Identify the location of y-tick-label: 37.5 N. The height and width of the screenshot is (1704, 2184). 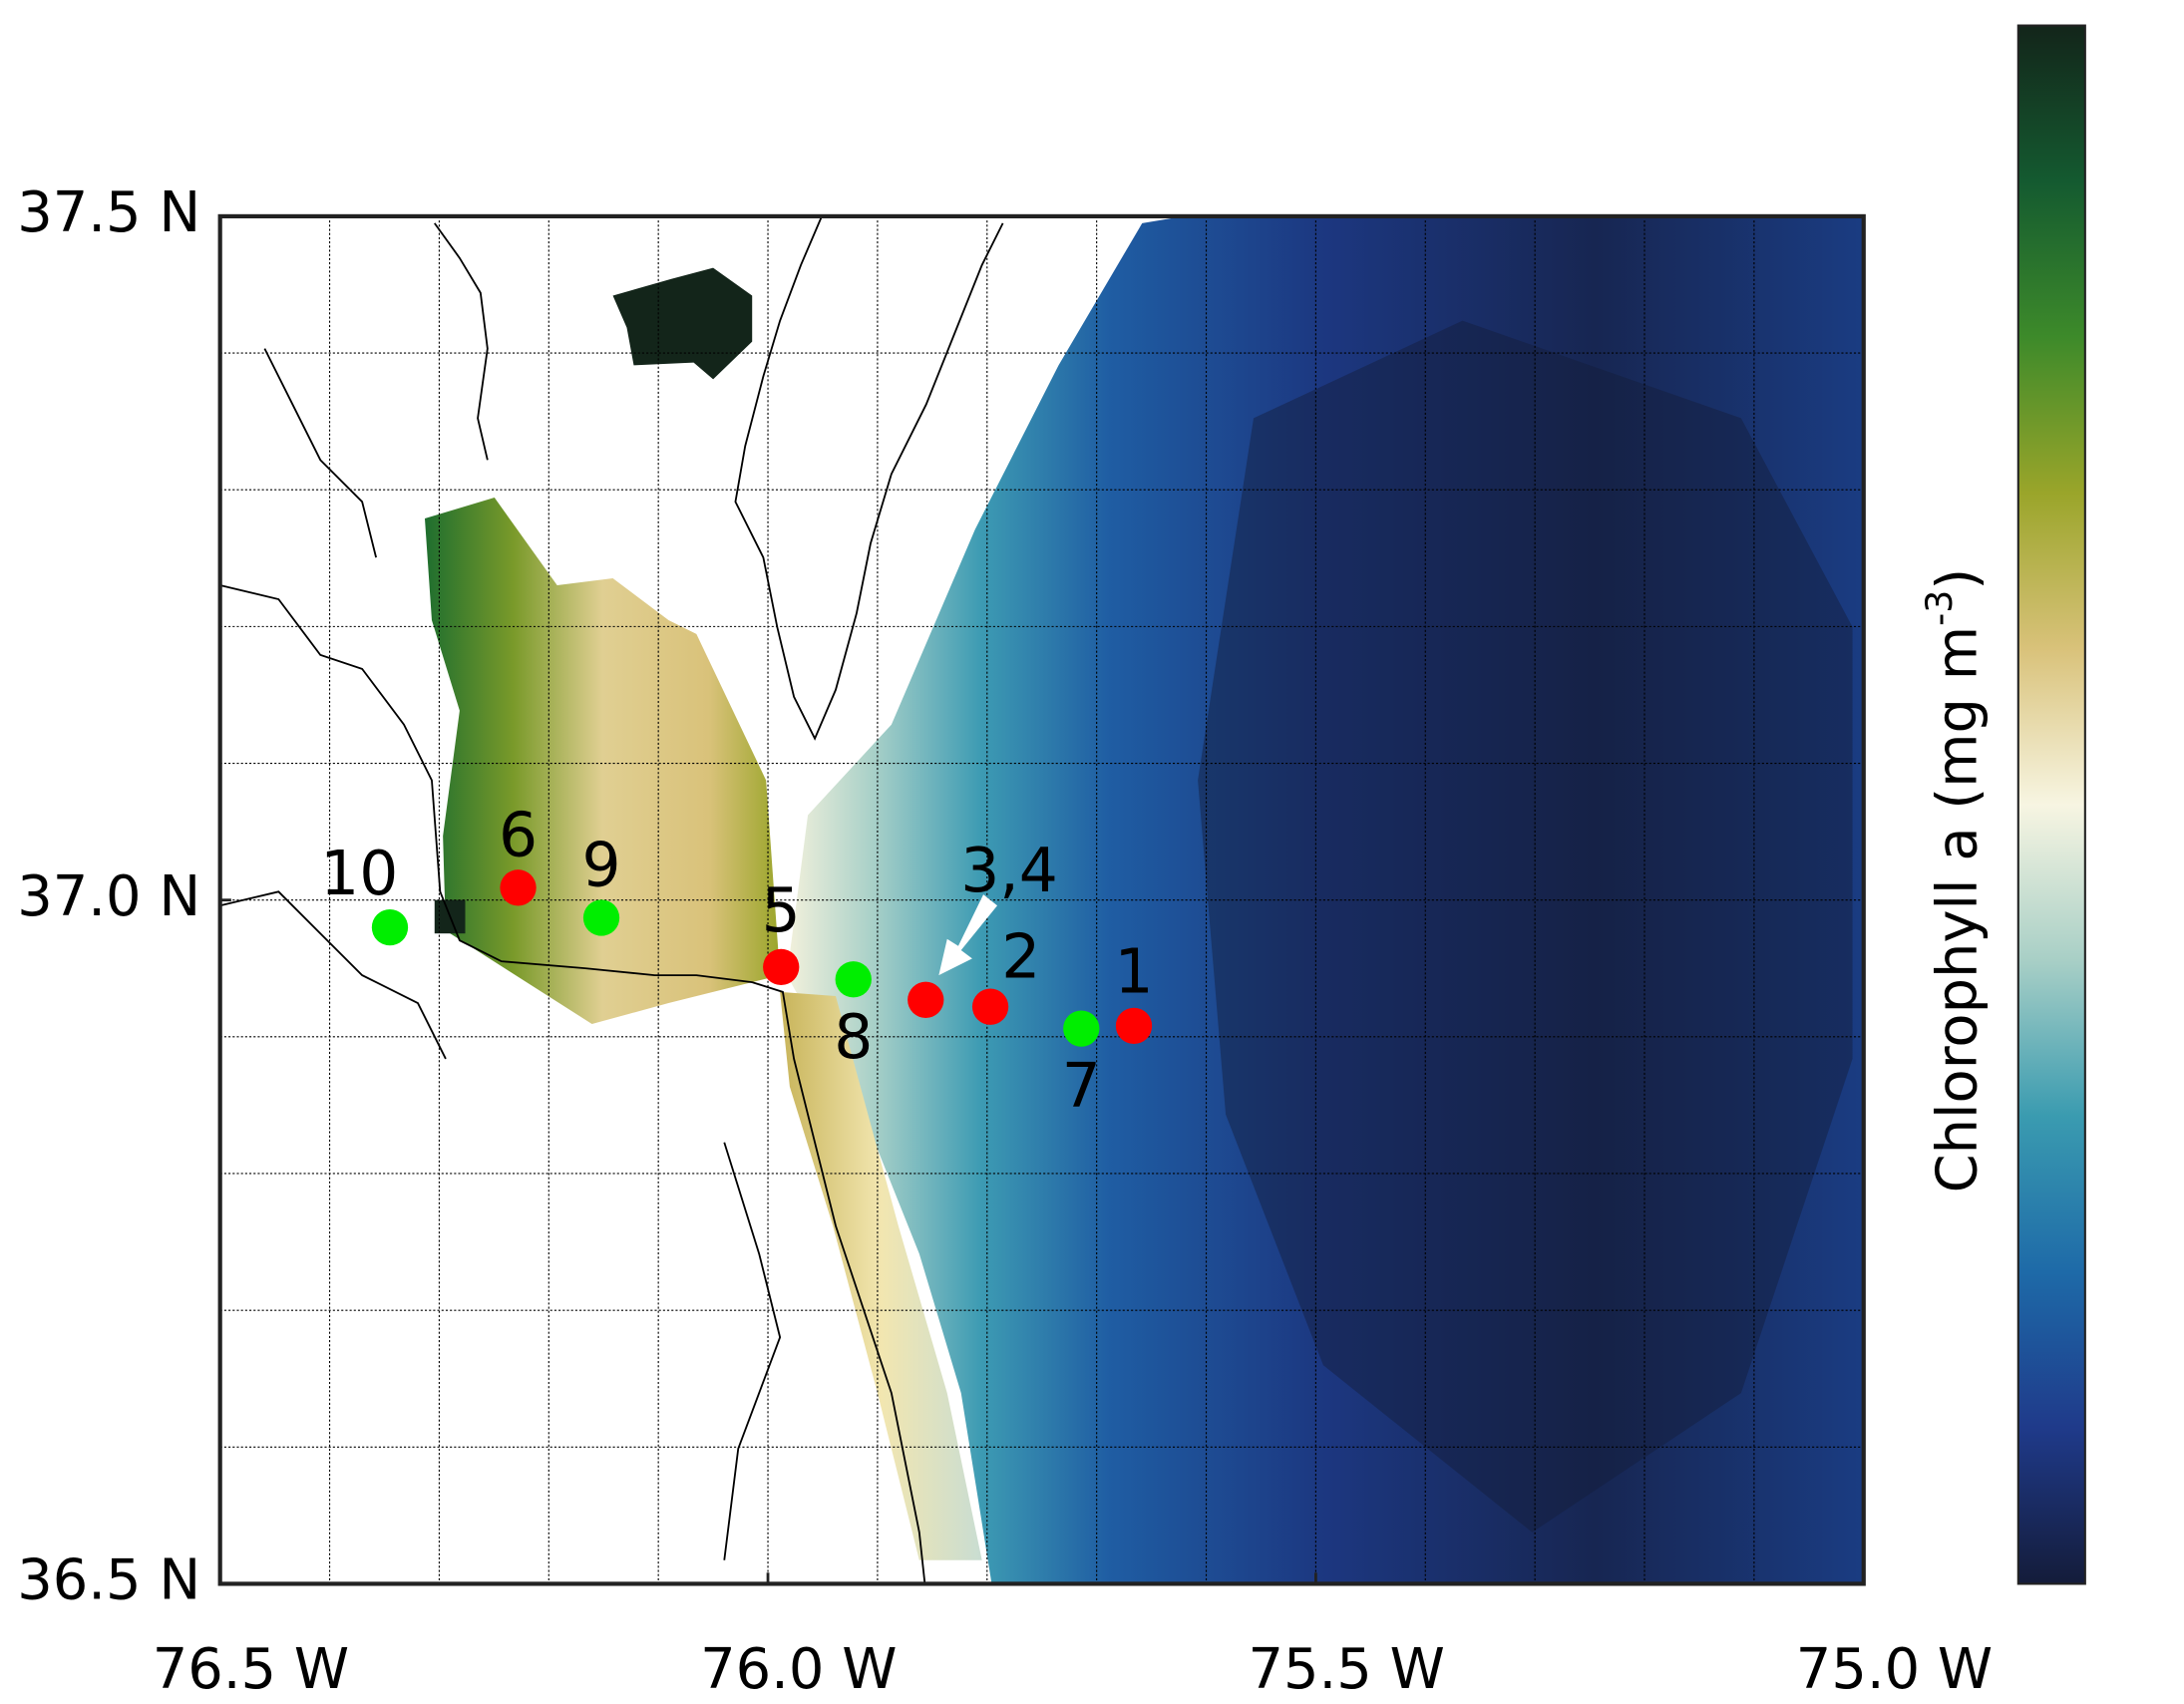
(108, 212).